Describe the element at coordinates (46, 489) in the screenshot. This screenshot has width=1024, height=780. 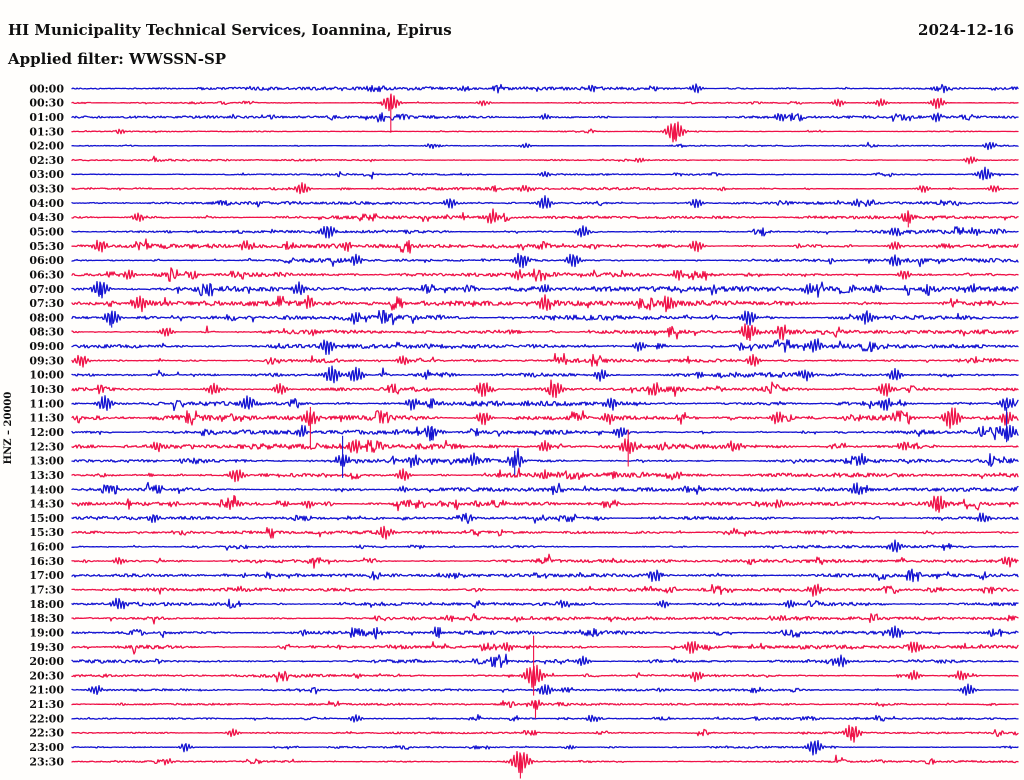
I see `time-label-14-00: 14:00` at that location.